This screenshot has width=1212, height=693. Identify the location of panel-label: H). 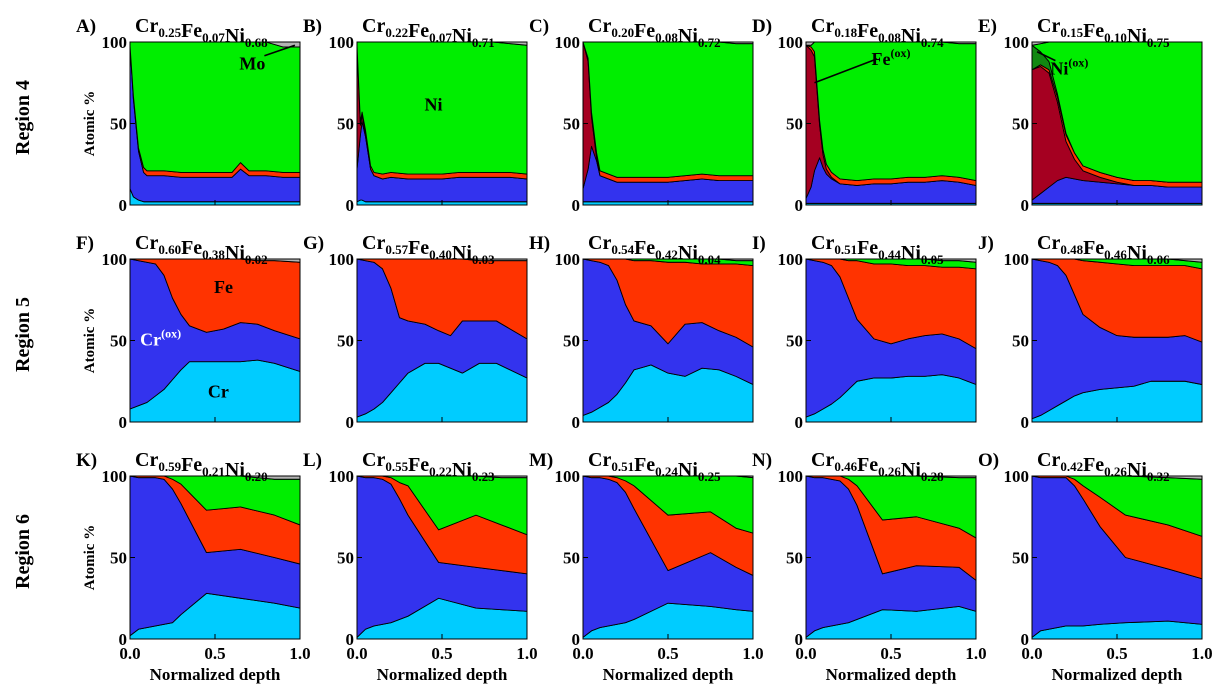
(539, 243).